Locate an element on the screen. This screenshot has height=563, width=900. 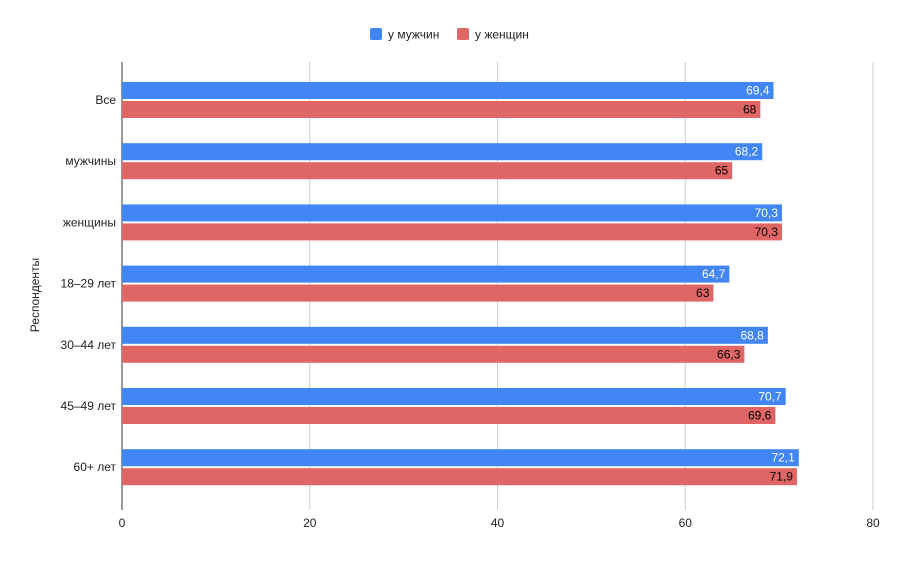
bar-value-label: 65 is located at coordinates (722, 171).